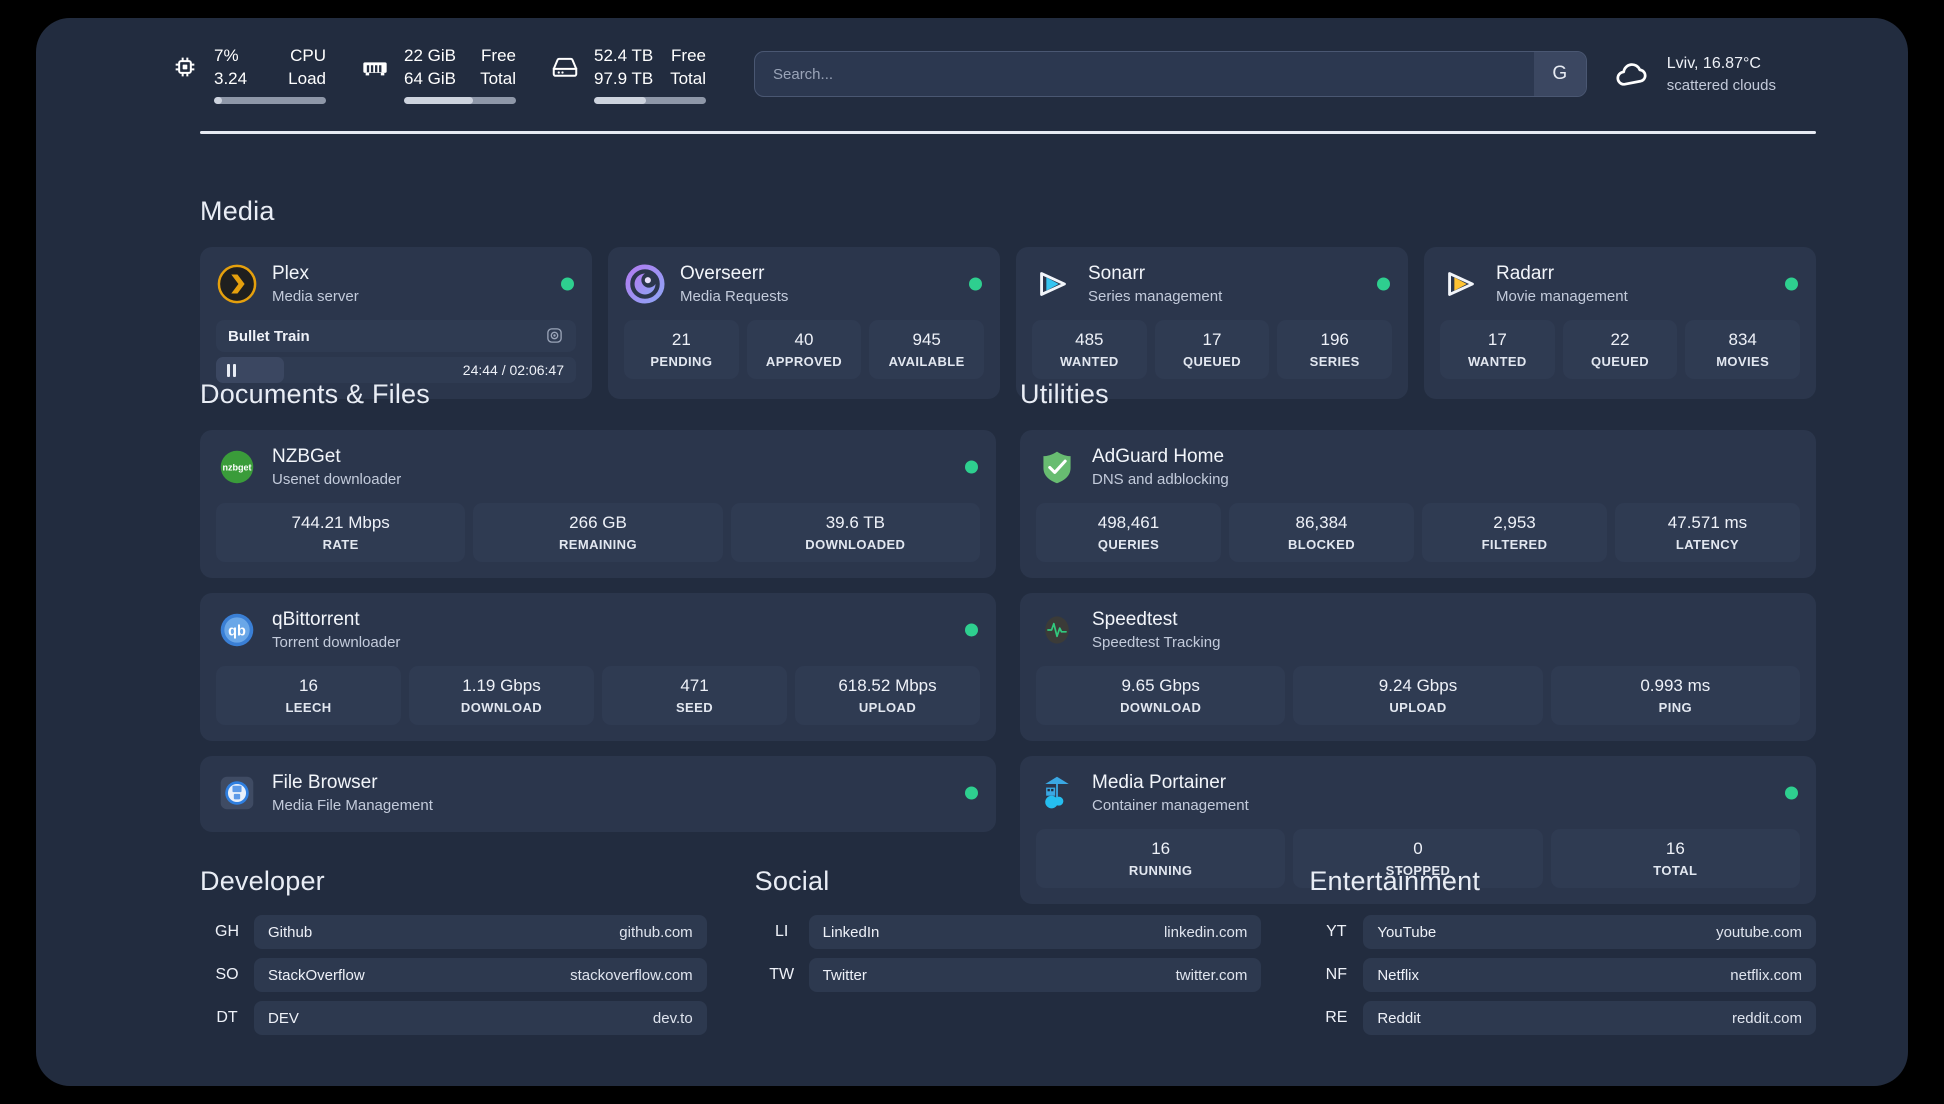 This screenshot has height=1104, width=1944. Describe the element at coordinates (1589, 975) in the screenshot. I see `bookmark-link: Netflix netflix.com` at that location.